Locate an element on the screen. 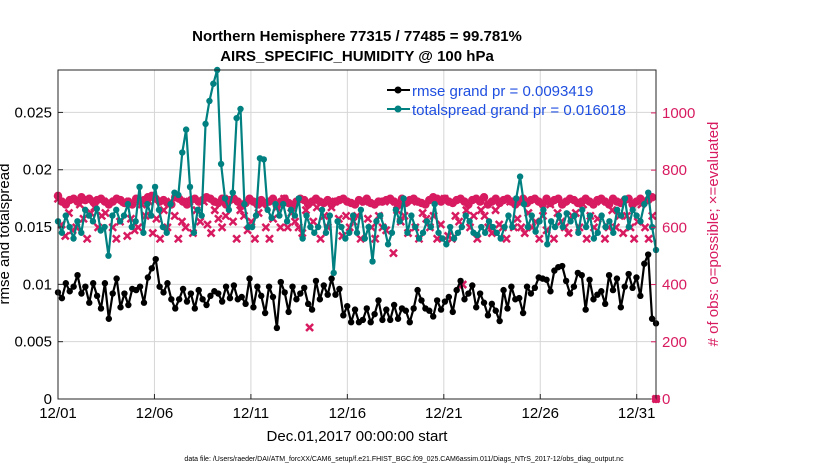  x-tick-label: 12/26 is located at coordinates (540, 413).